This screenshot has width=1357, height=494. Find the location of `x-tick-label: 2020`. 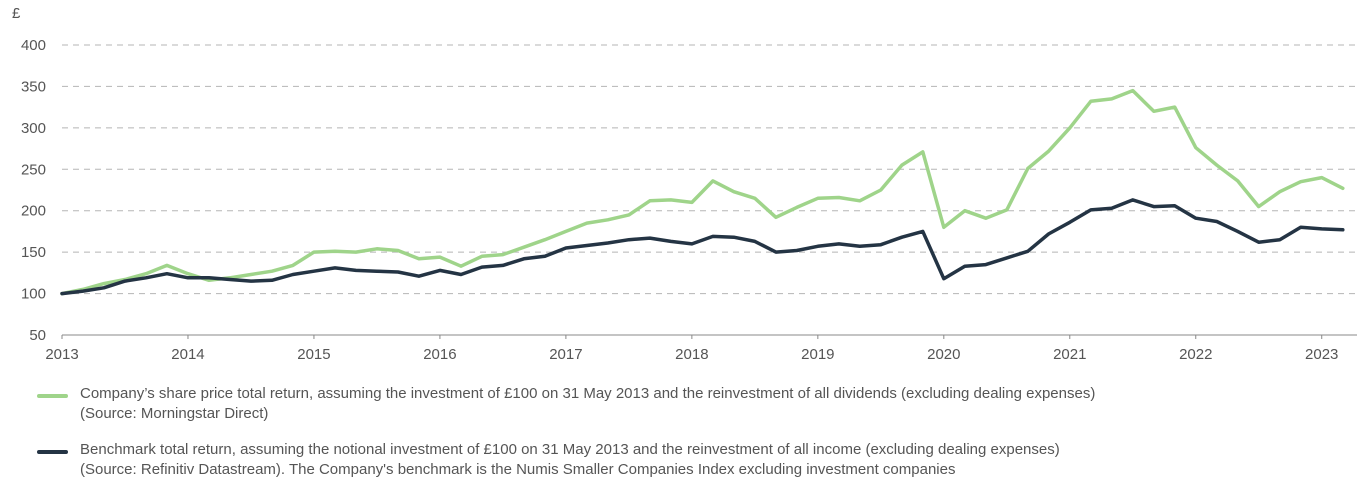

x-tick-label: 2020 is located at coordinates (943, 354).